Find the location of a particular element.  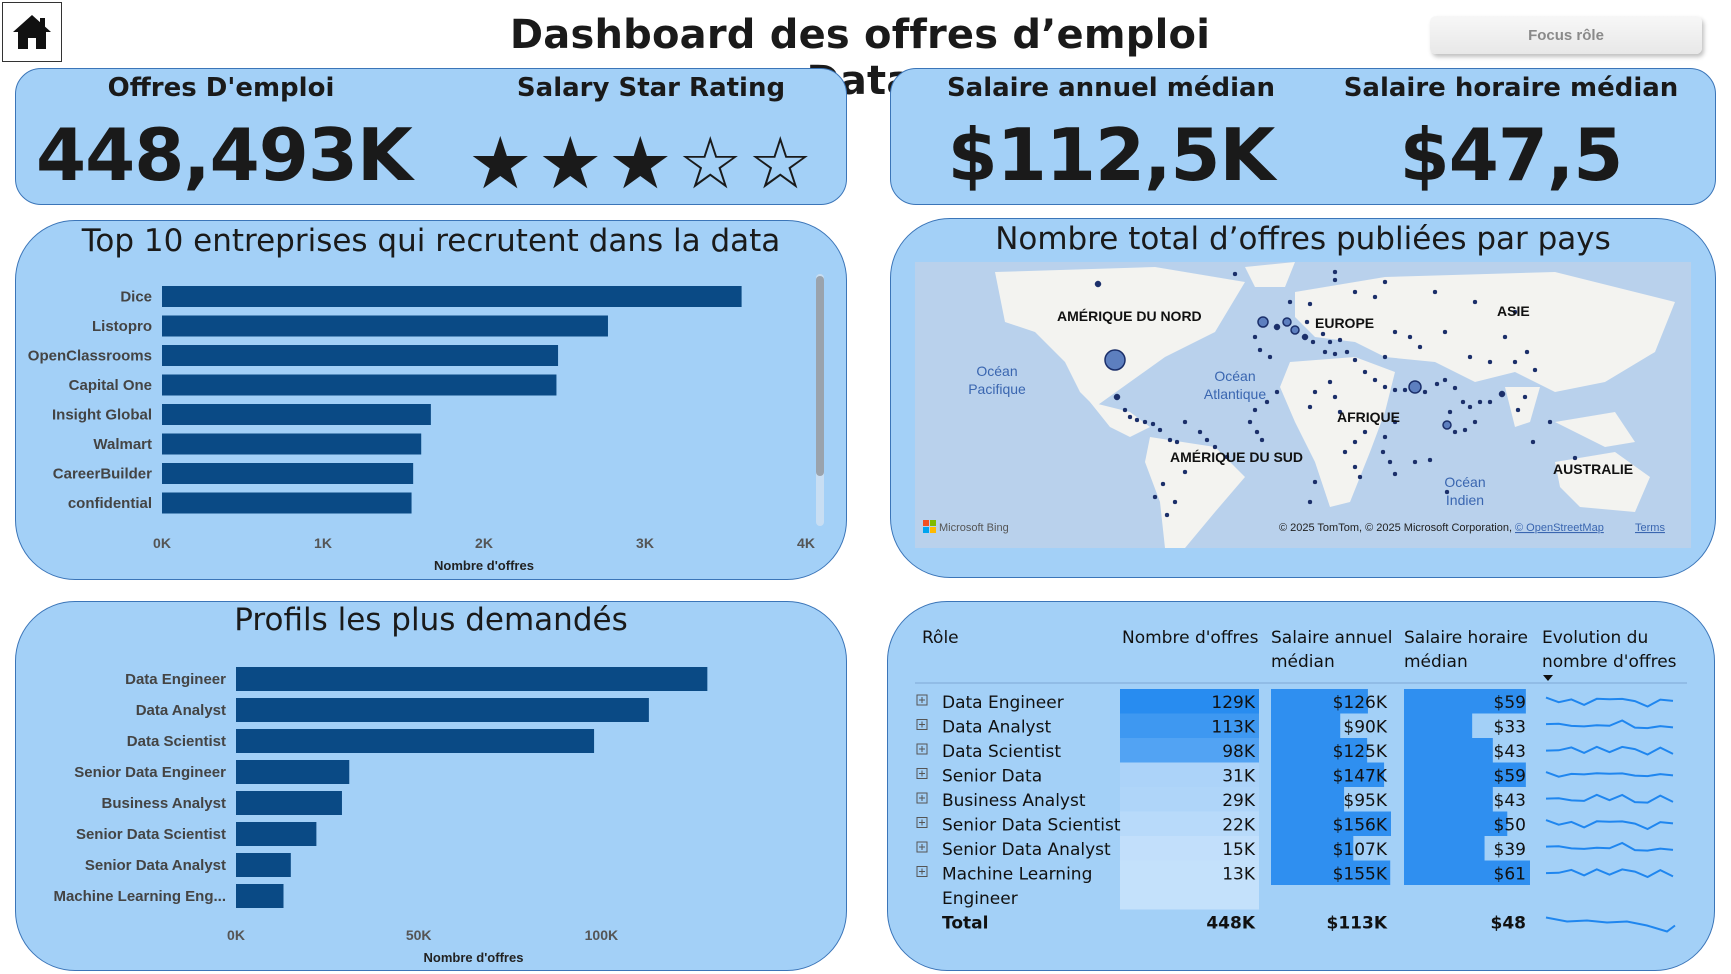

role-cell: Senior Data Analyst is located at coordinates (1026, 850).